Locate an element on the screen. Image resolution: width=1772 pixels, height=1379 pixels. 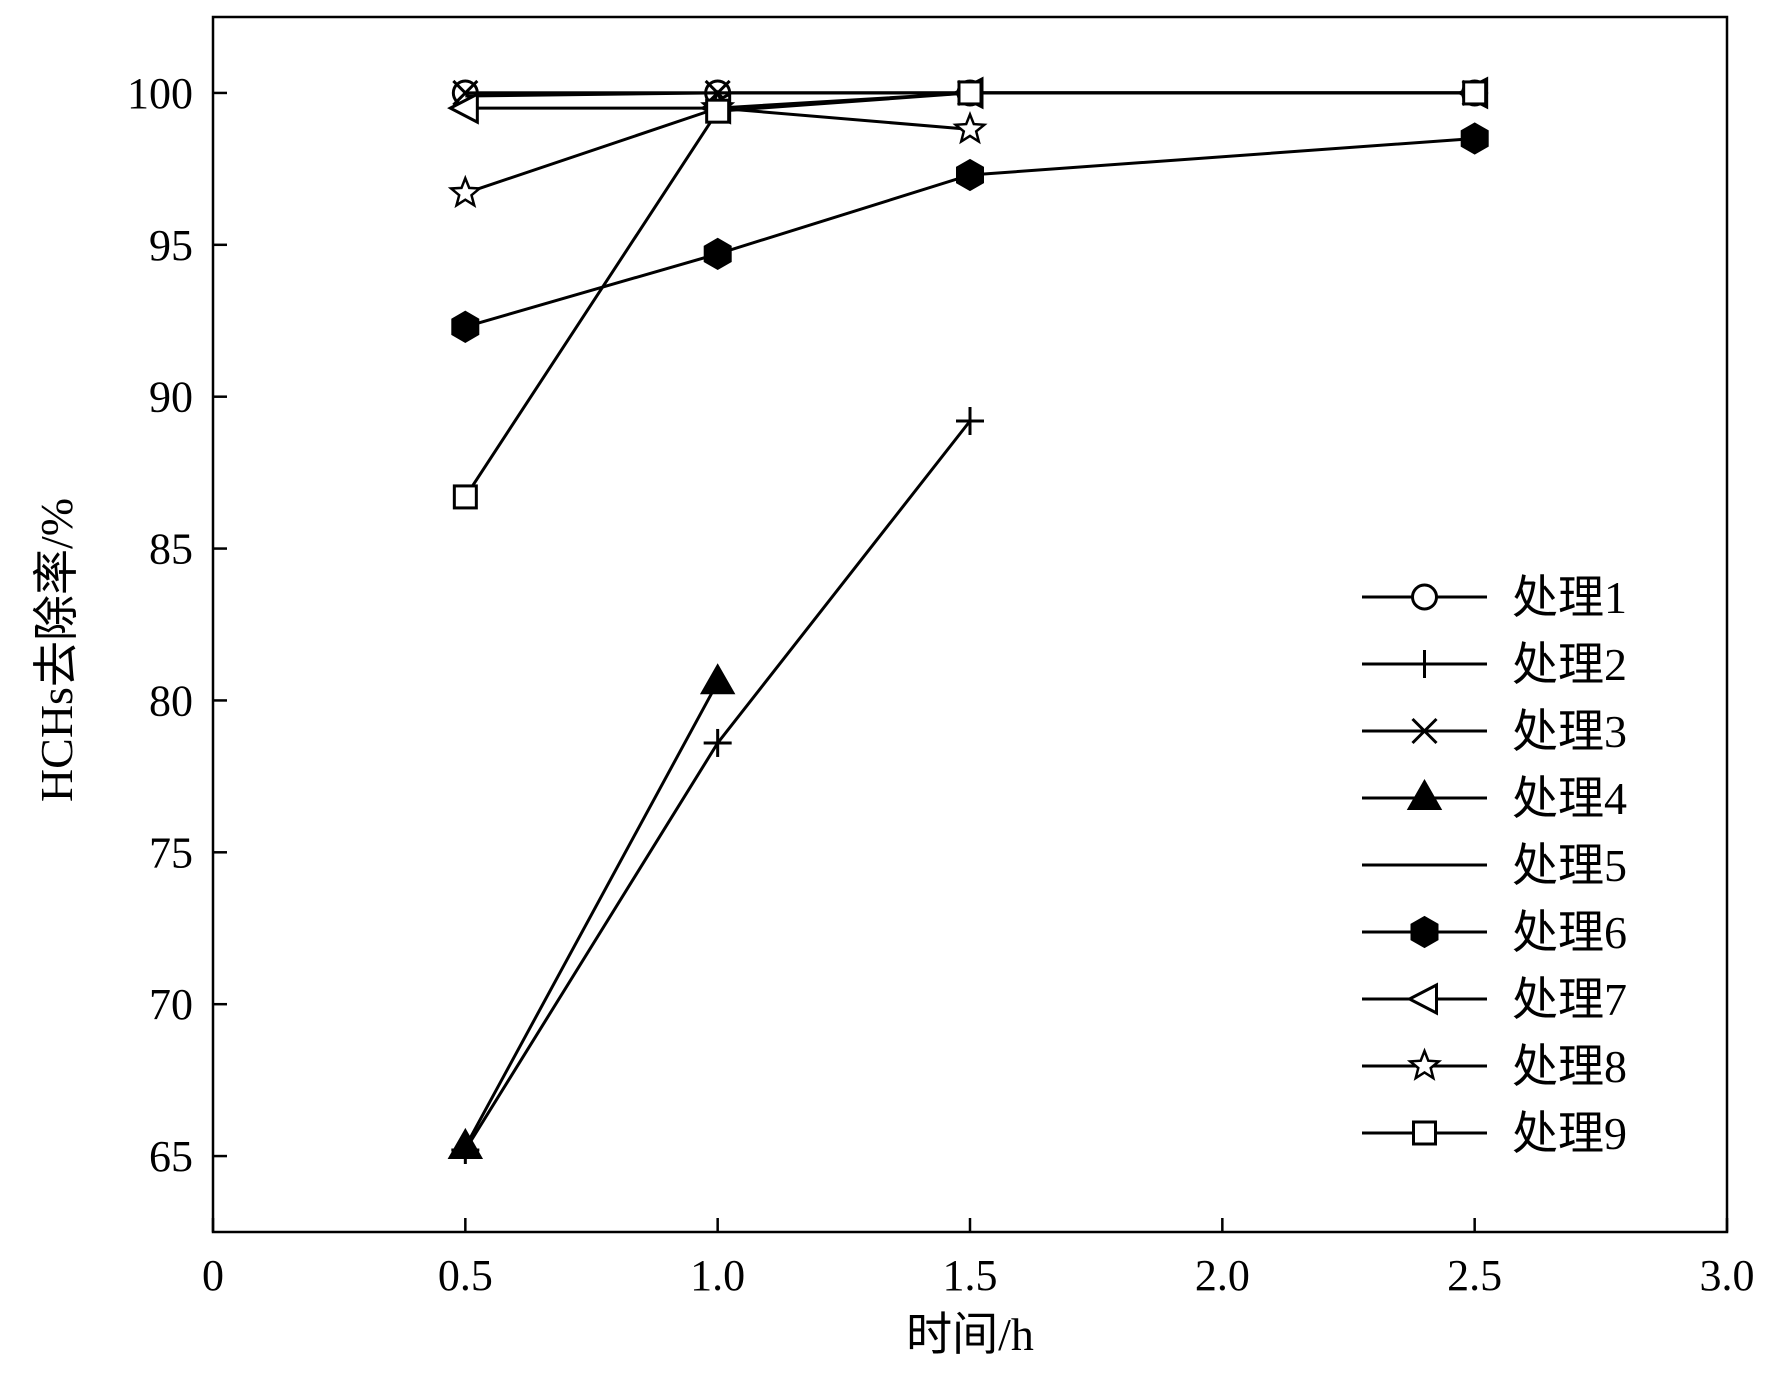
legend-label: 处理2 is located at coordinates (1569, 664).